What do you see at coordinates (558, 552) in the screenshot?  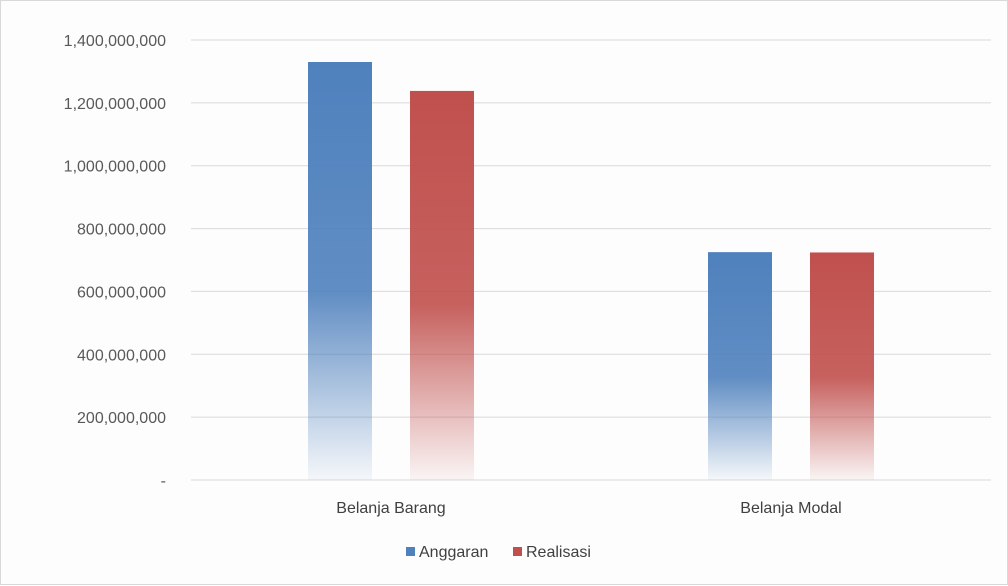 I see `legend-label-realisasi: Realisasi` at bounding box center [558, 552].